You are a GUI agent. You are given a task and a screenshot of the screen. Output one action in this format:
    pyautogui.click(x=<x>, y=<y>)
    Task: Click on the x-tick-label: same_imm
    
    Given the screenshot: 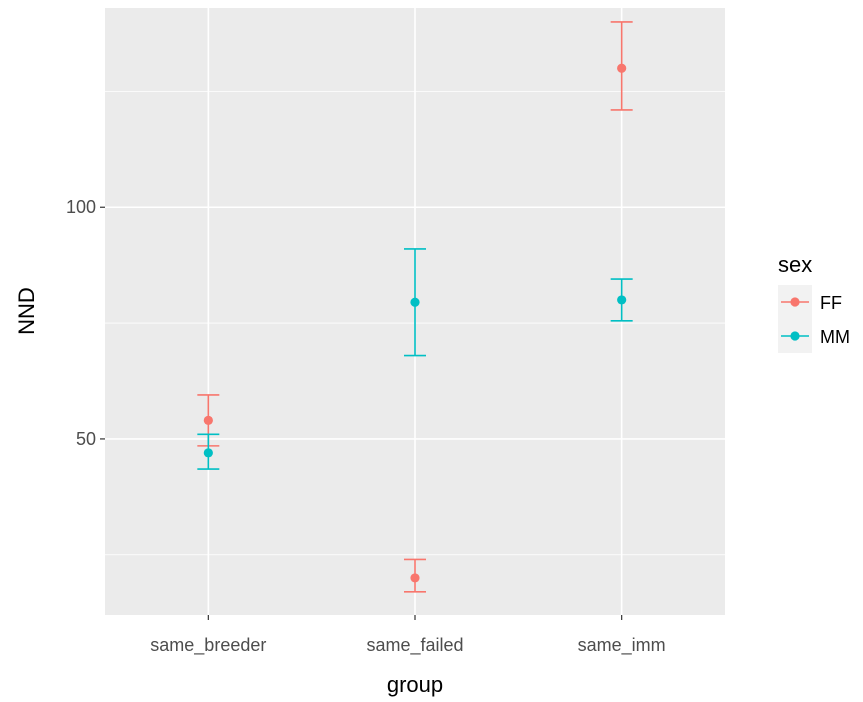 What is the action you would take?
    pyautogui.click(x=622, y=645)
    